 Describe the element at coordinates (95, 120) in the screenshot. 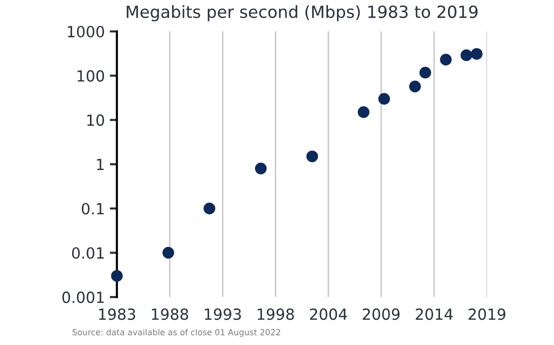

I see `y-tick-label: 10` at that location.